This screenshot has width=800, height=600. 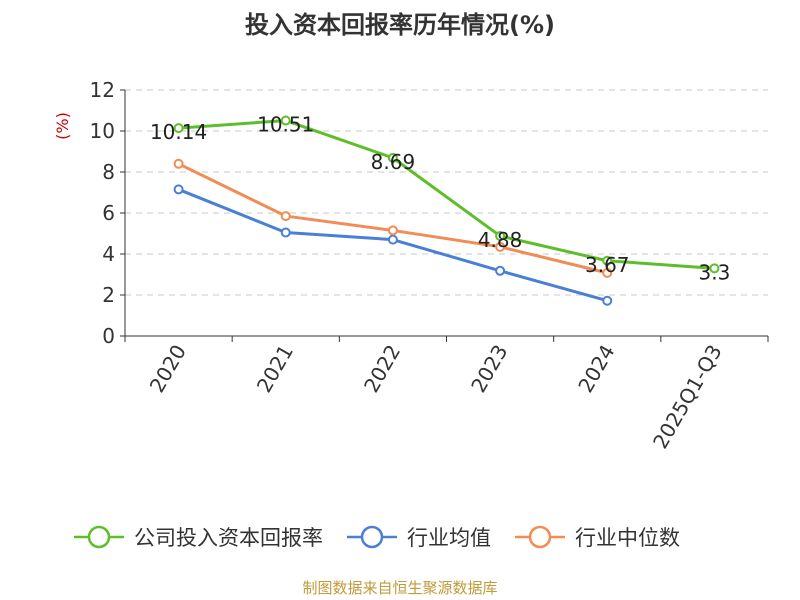 What do you see at coordinates (108, 336) in the screenshot?
I see `y-tick-label: 0` at bounding box center [108, 336].